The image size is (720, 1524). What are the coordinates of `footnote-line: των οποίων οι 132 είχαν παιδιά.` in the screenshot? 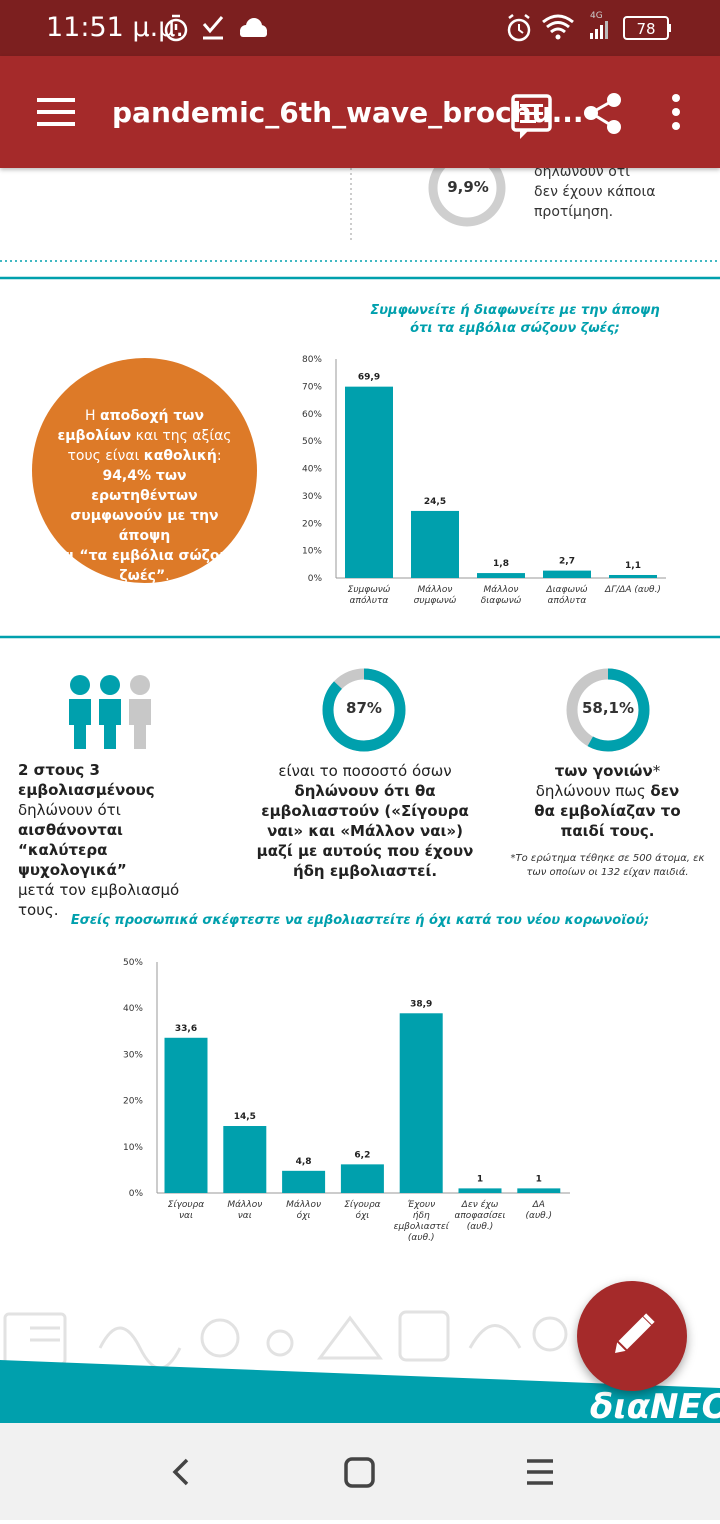 It's located at (607, 872).